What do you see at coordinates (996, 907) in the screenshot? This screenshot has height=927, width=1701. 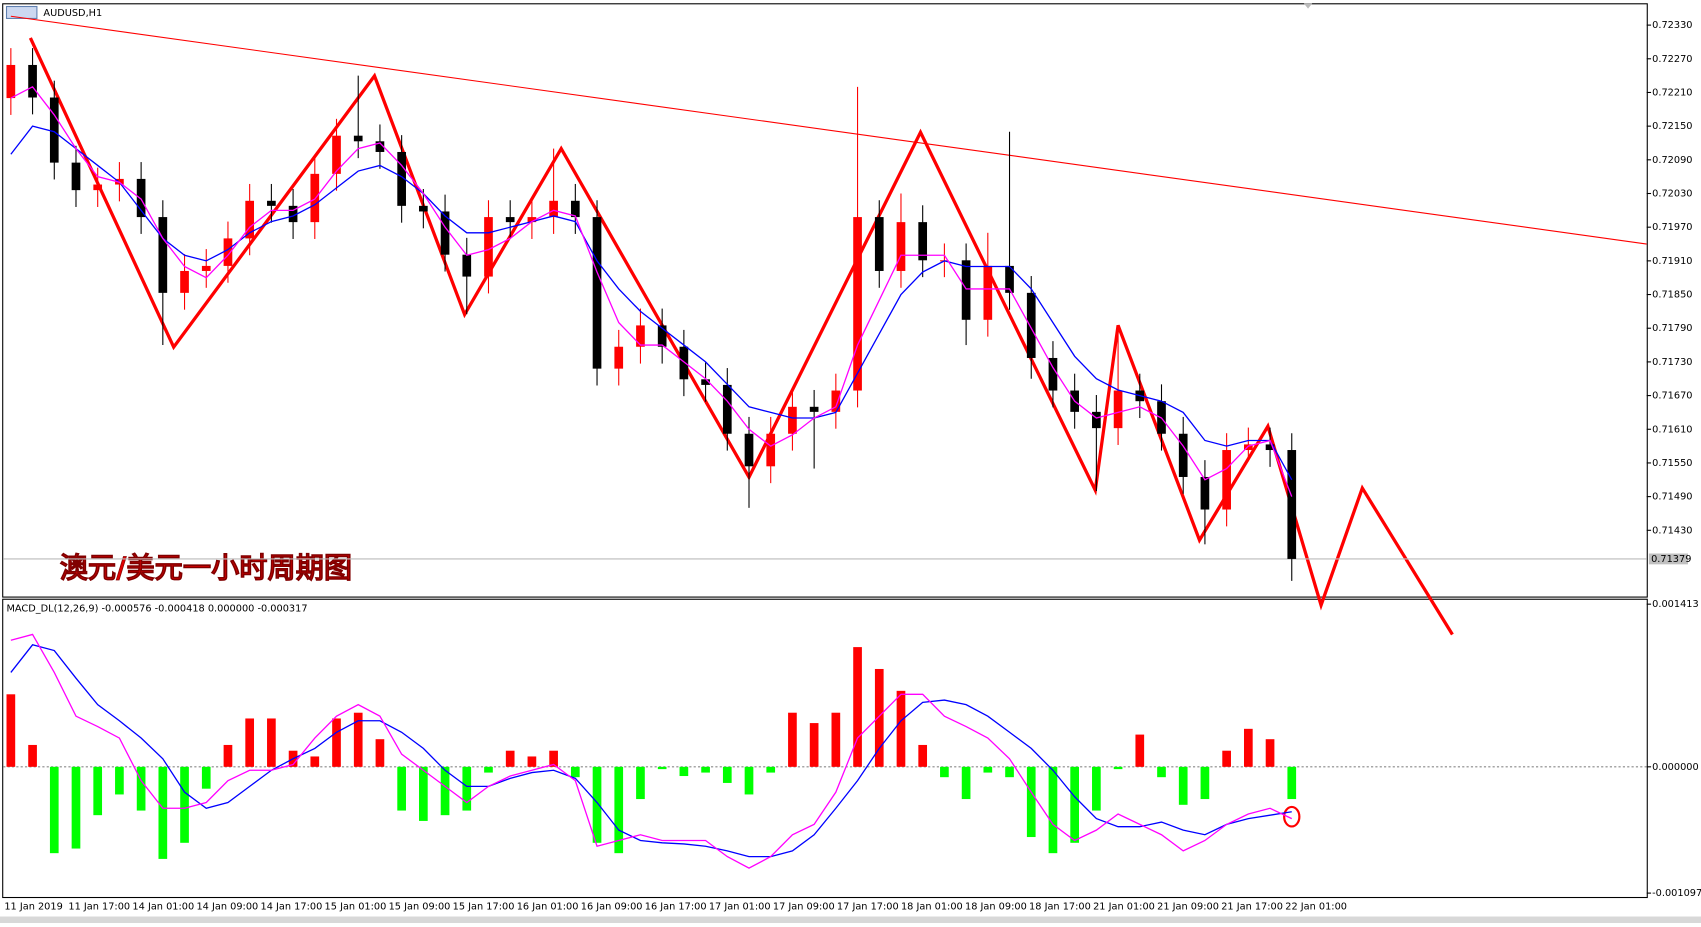 I see `x-tick-label: 18 Jan 09:00` at bounding box center [996, 907].